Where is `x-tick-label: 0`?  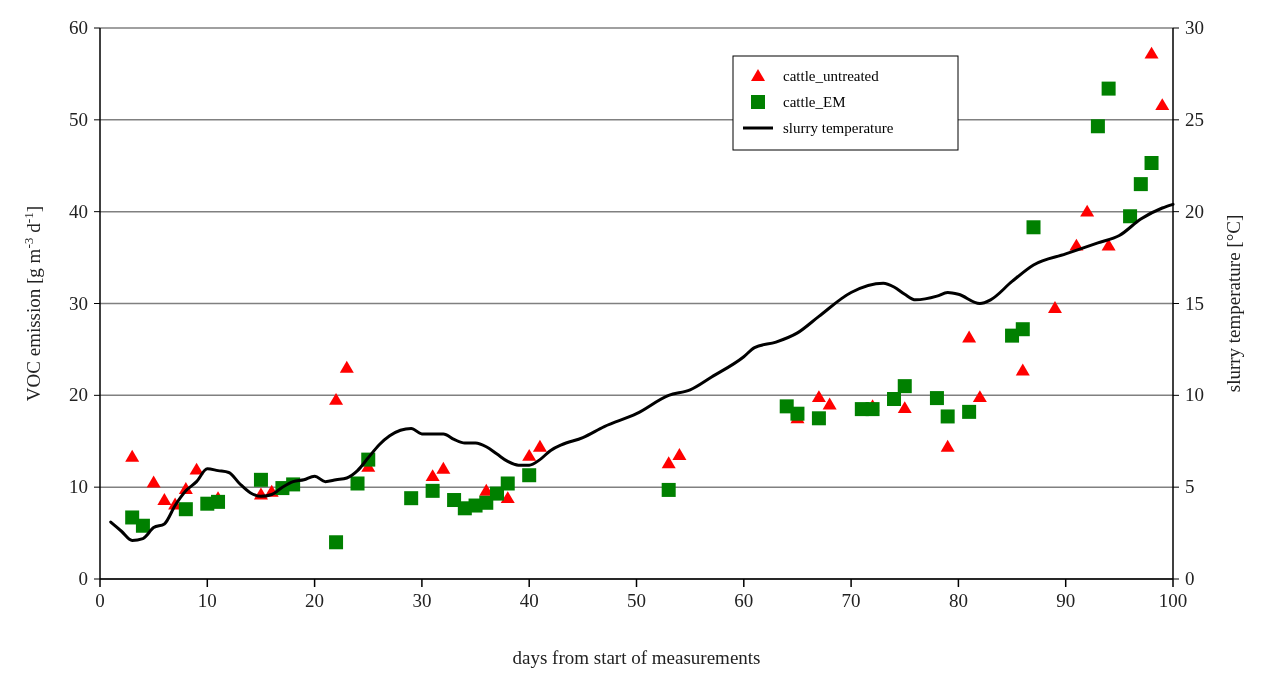
x-tick-label: 0 is located at coordinates (100, 600).